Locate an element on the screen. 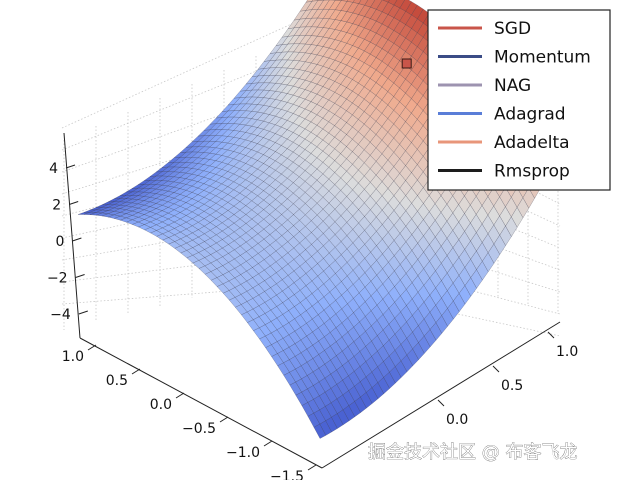 This screenshot has height=480, width=620. x-tick-label: 0.5 is located at coordinates (117, 381).